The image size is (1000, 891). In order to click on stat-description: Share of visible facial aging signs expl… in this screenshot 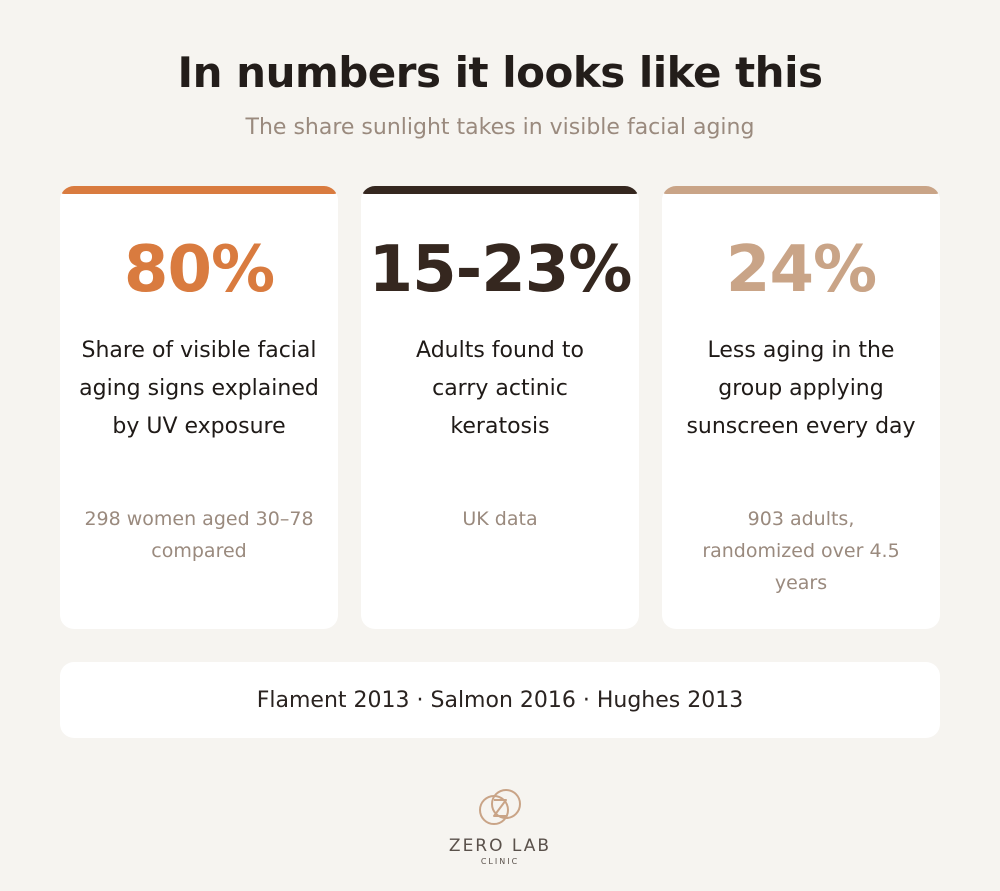, I will do `click(199, 388)`.